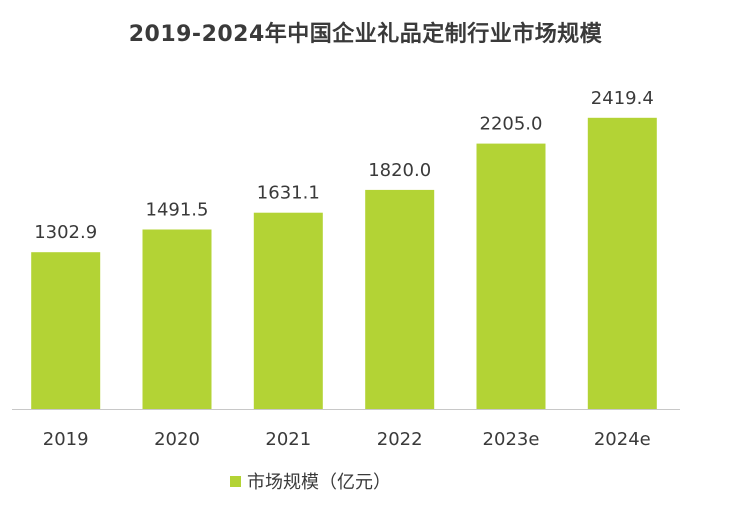  What do you see at coordinates (177, 210) in the screenshot?
I see `data-label-2020: 1491.5` at bounding box center [177, 210].